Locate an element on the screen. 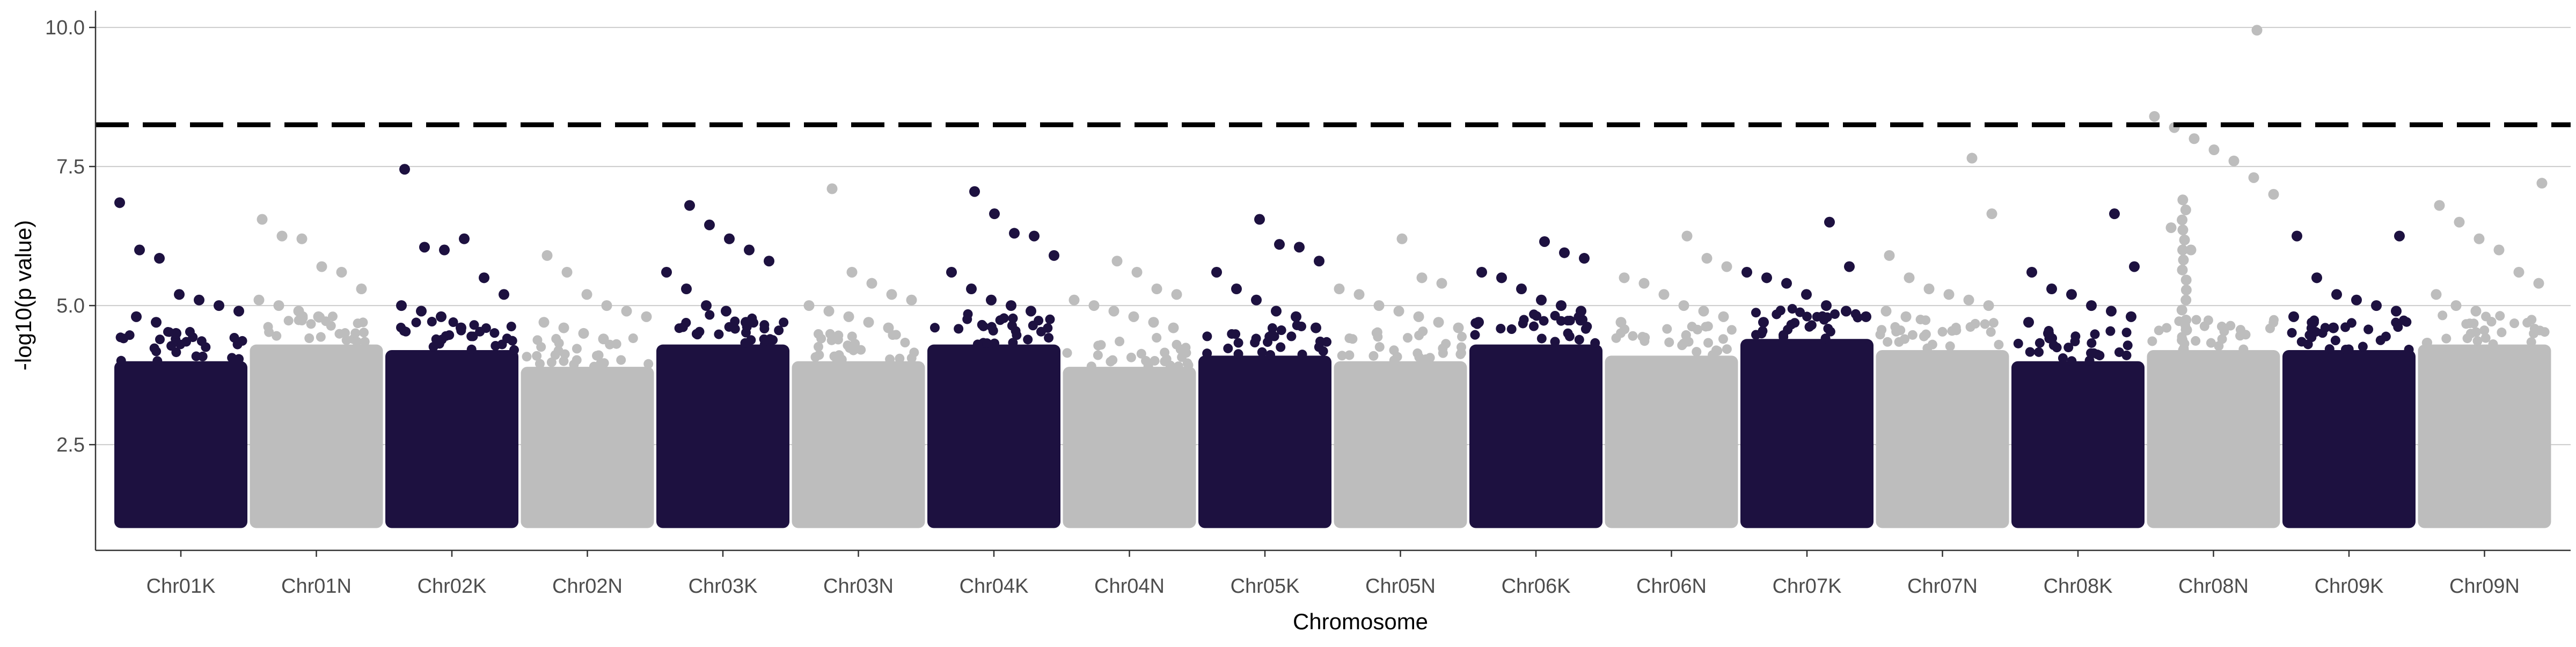  x-tick-label: Chr02K is located at coordinates (452, 586).